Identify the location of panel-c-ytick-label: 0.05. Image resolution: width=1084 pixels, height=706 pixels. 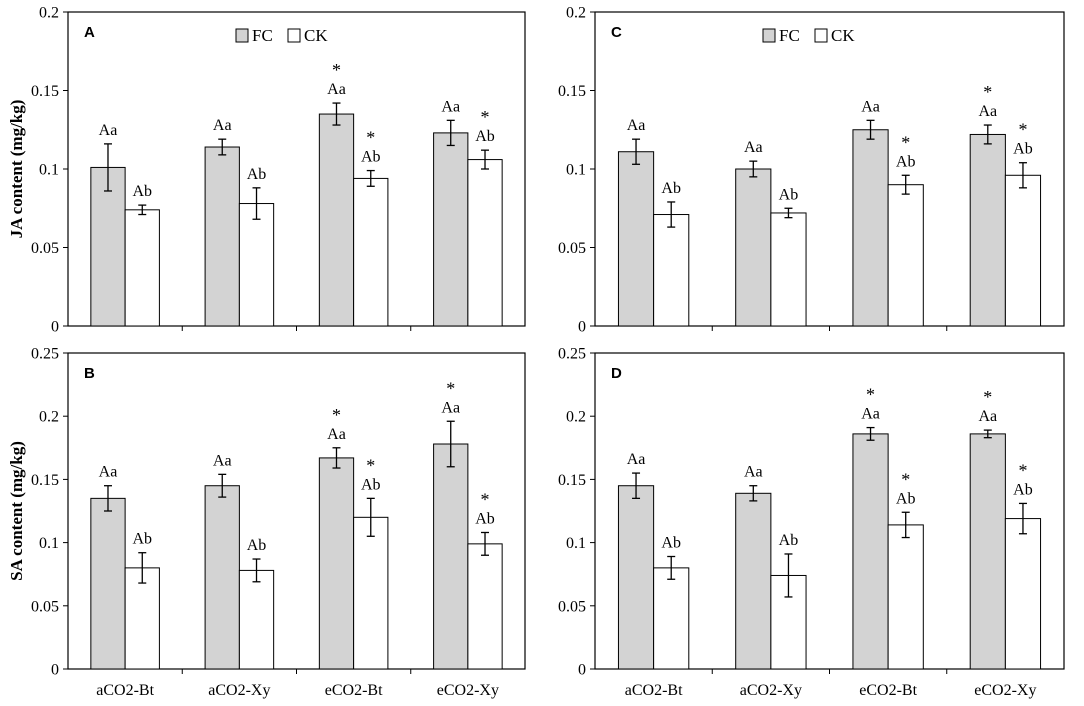
(572, 248).